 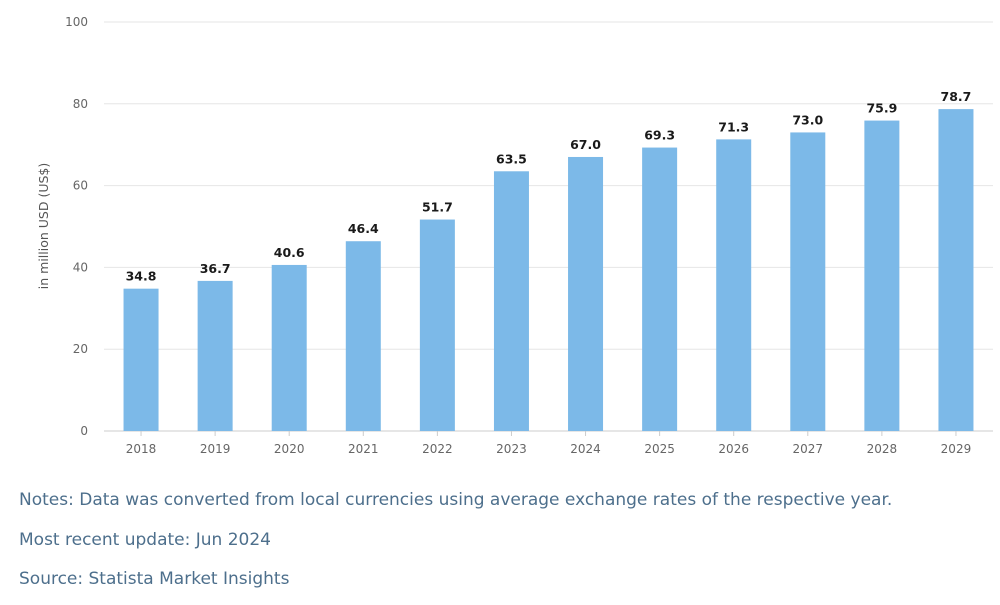 What do you see at coordinates (215, 268) in the screenshot?
I see `bar-value-label: 36.7` at bounding box center [215, 268].